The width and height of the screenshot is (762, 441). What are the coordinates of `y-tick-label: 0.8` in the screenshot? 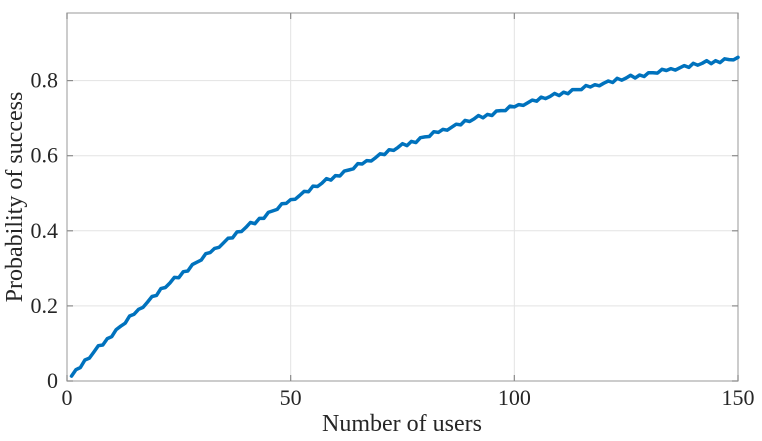 It's located at (45, 80).